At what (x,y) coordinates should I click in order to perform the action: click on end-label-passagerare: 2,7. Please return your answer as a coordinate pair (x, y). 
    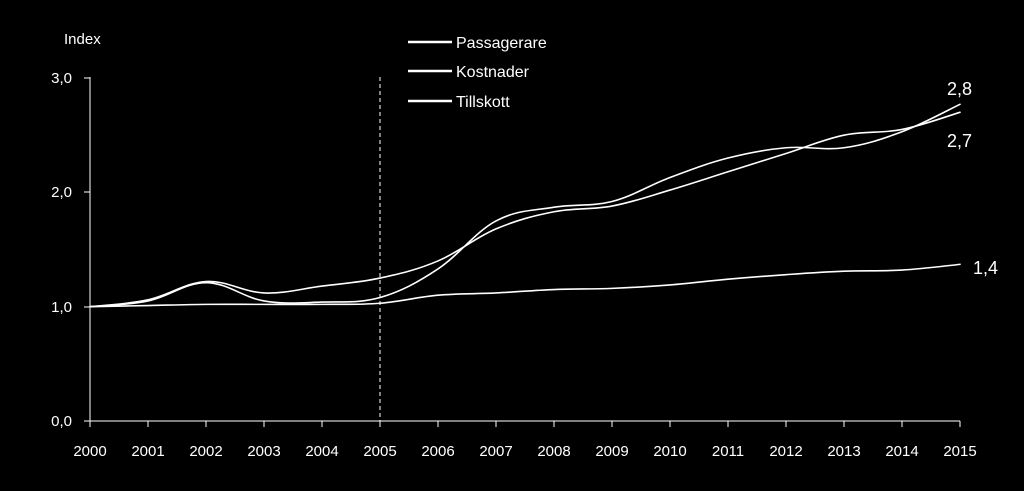
    Looking at the image, I should click on (959, 141).